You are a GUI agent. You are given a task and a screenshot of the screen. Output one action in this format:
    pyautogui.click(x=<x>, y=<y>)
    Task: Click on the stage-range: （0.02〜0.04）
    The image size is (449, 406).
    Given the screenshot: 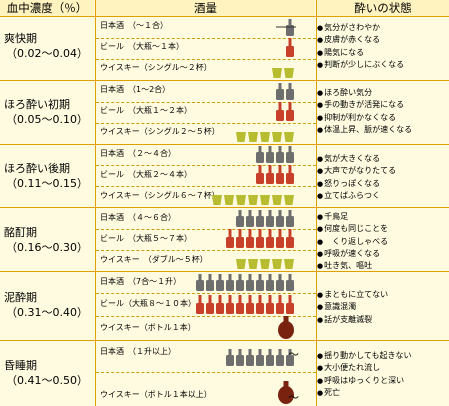 What is the action you would take?
    pyautogui.click(x=47, y=53)
    